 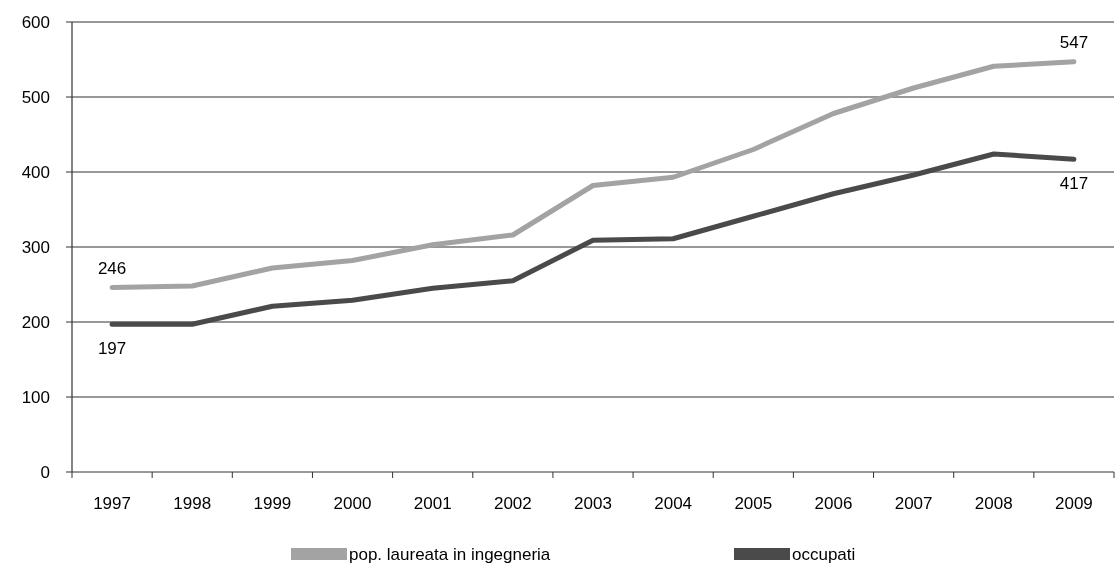 I want to click on x-tick-label: 1999, so click(x=272, y=503).